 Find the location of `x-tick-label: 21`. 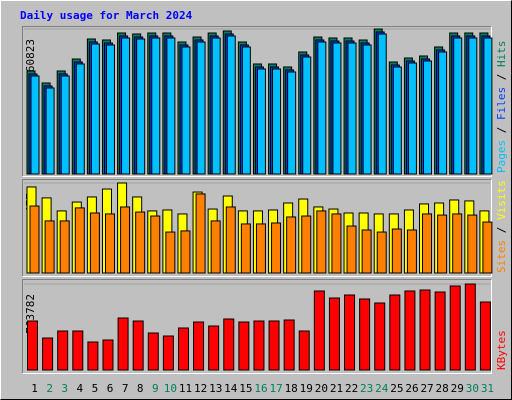

x-tick-label: 21 is located at coordinates (336, 388).